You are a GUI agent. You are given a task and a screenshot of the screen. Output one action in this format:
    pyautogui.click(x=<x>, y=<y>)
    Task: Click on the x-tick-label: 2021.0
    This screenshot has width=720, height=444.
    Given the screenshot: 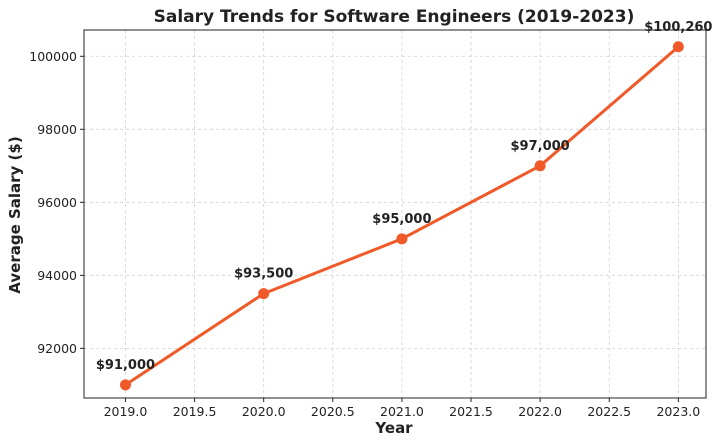 What is the action you would take?
    pyautogui.click(x=402, y=411)
    